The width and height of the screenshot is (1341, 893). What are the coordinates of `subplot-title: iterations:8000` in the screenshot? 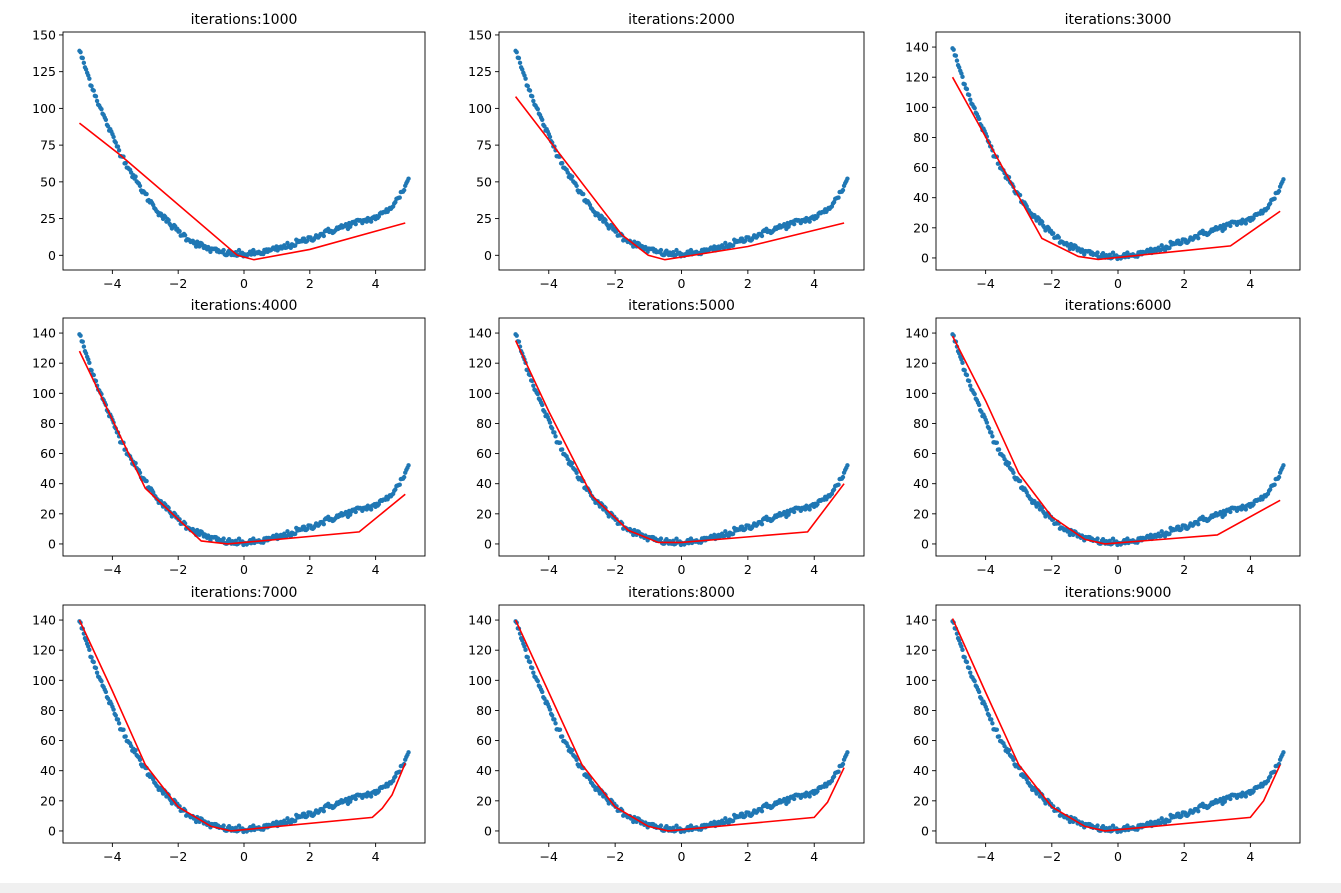 It's located at (681, 593).